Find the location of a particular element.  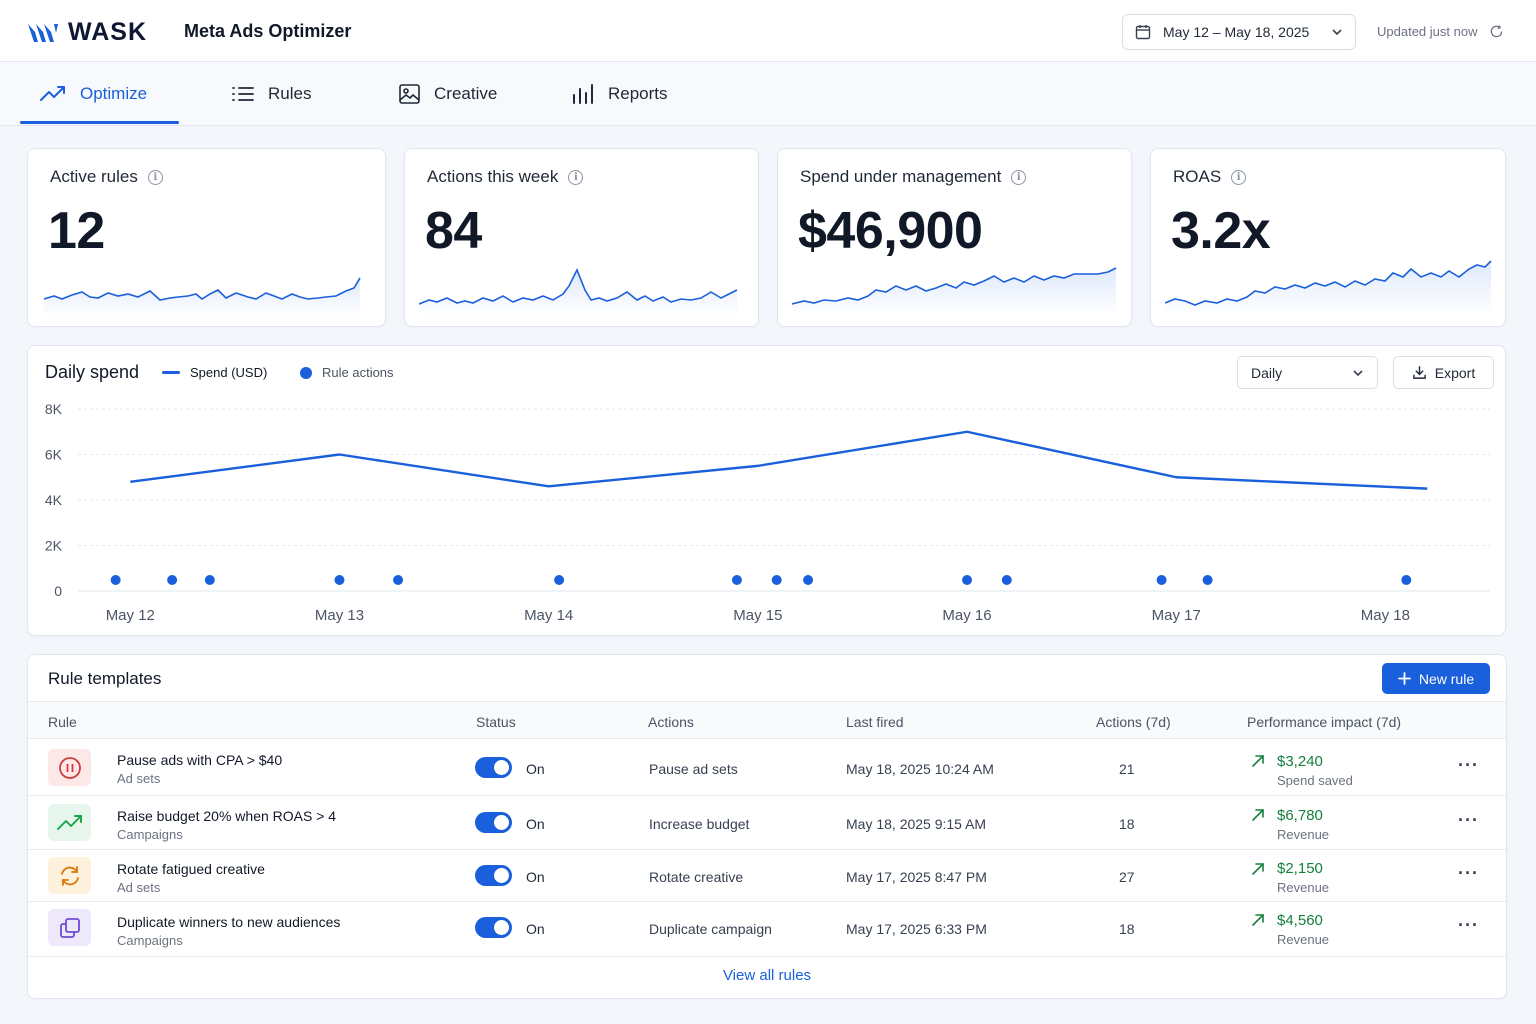

export-button: Export is located at coordinates (1443, 372).